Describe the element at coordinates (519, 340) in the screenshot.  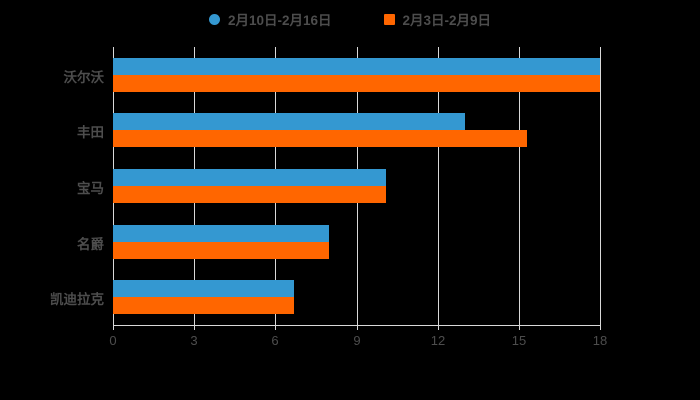
I see `x-tick-label-15: 15` at that location.